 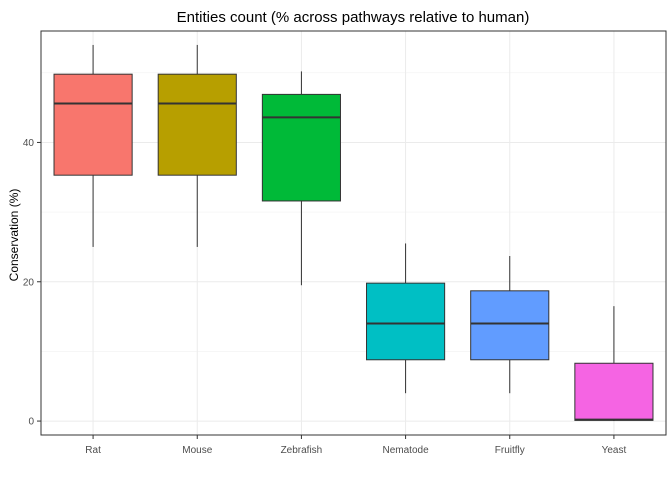 What do you see at coordinates (406, 450) in the screenshot?
I see `x-tick-label: Nematode` at bounding box center [406, 450].